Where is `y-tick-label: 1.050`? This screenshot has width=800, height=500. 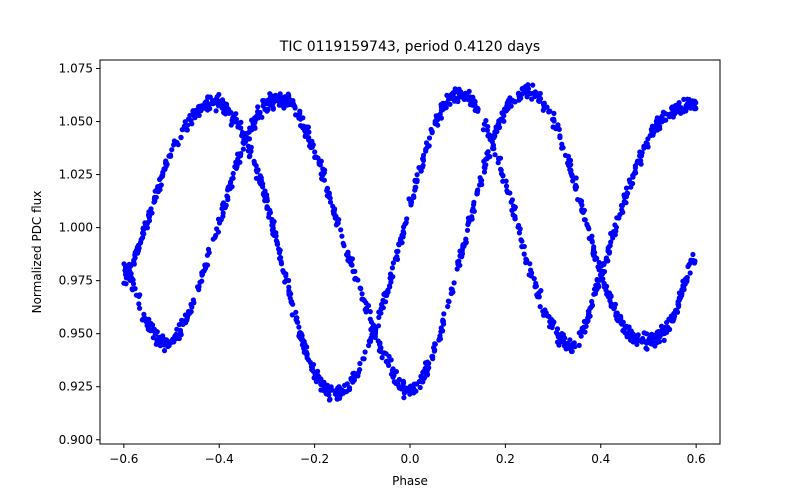
y-tick-label: 1.050 is located at coordinates (76, 122).